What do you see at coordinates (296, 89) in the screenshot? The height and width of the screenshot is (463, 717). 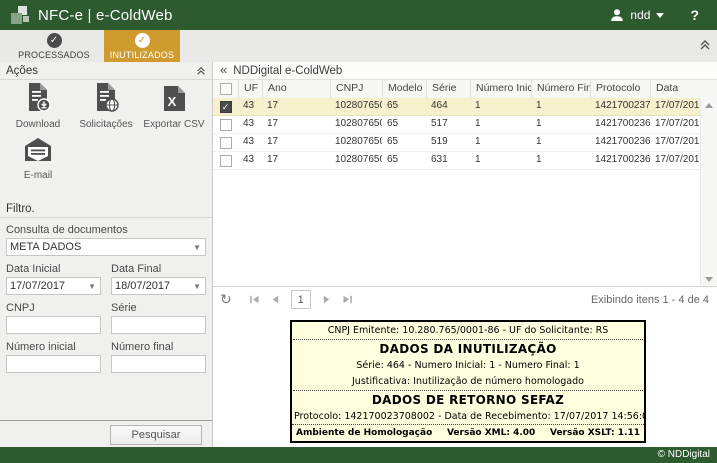 I see `column-header-ano: Ano` at bounding box center [296, 89].